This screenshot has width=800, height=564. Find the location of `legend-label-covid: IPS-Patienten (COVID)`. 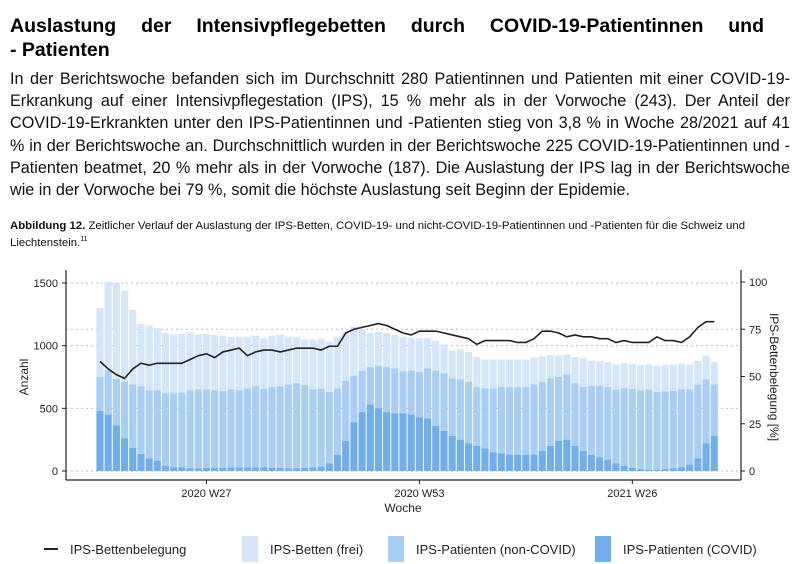

legend-label-covid: IPS-Patienten (COVID) is located at coordinates (690, 549).